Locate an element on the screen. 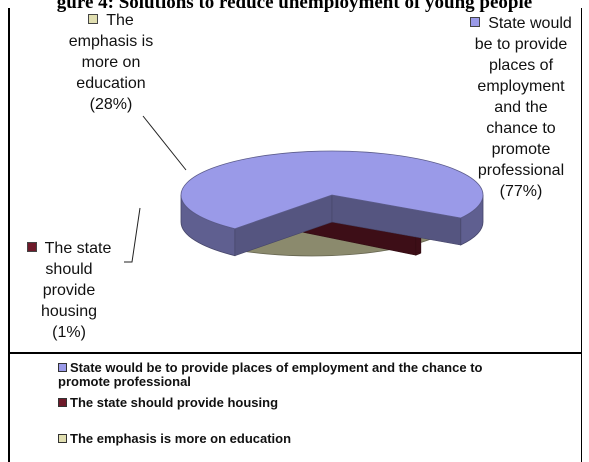 The image size is (589, 462). legend-swatch-housing is located at coordinates (62, 402).